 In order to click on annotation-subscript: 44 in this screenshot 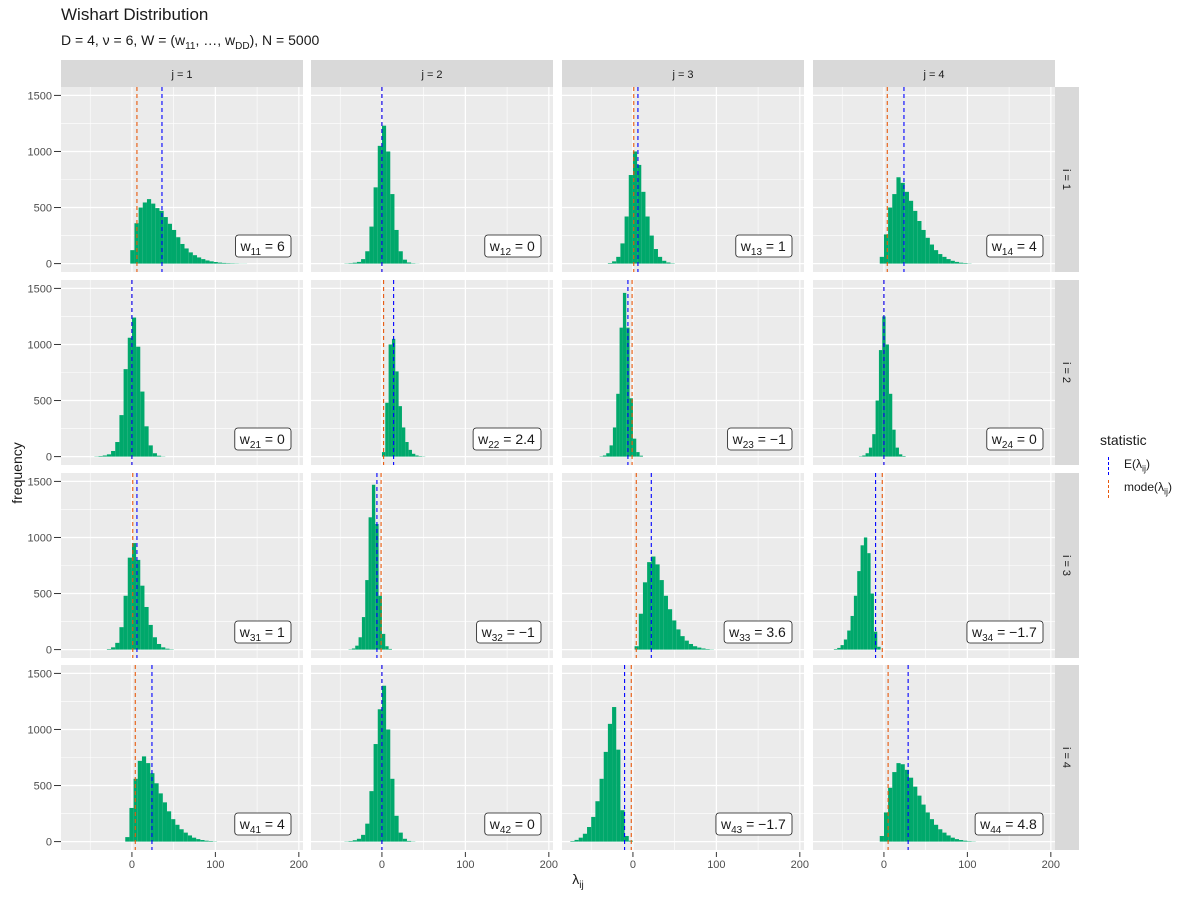, I will do `click(996, 830)`.